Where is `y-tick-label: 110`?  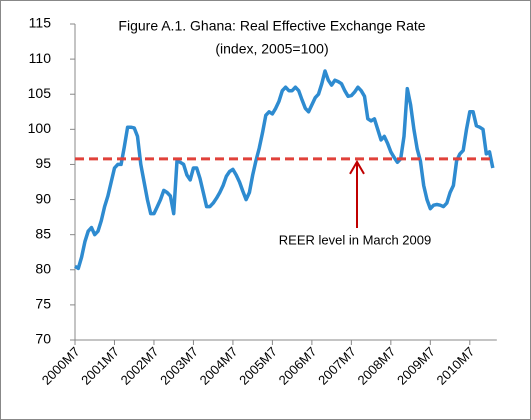 y-tick-label: 110 is located at coordinates (40, 58).